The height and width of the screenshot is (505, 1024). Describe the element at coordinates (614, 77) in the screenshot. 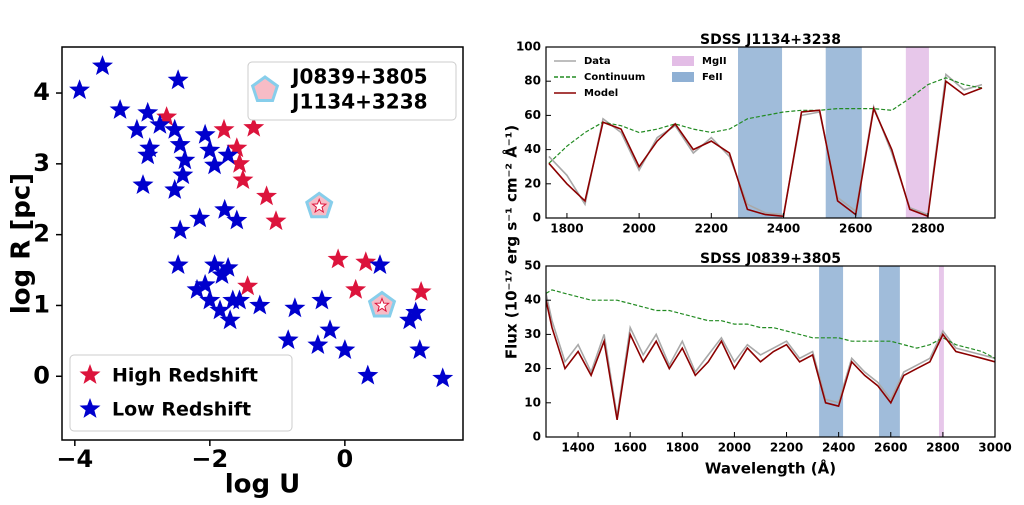

I see `legend-label: Continuum` at that location.